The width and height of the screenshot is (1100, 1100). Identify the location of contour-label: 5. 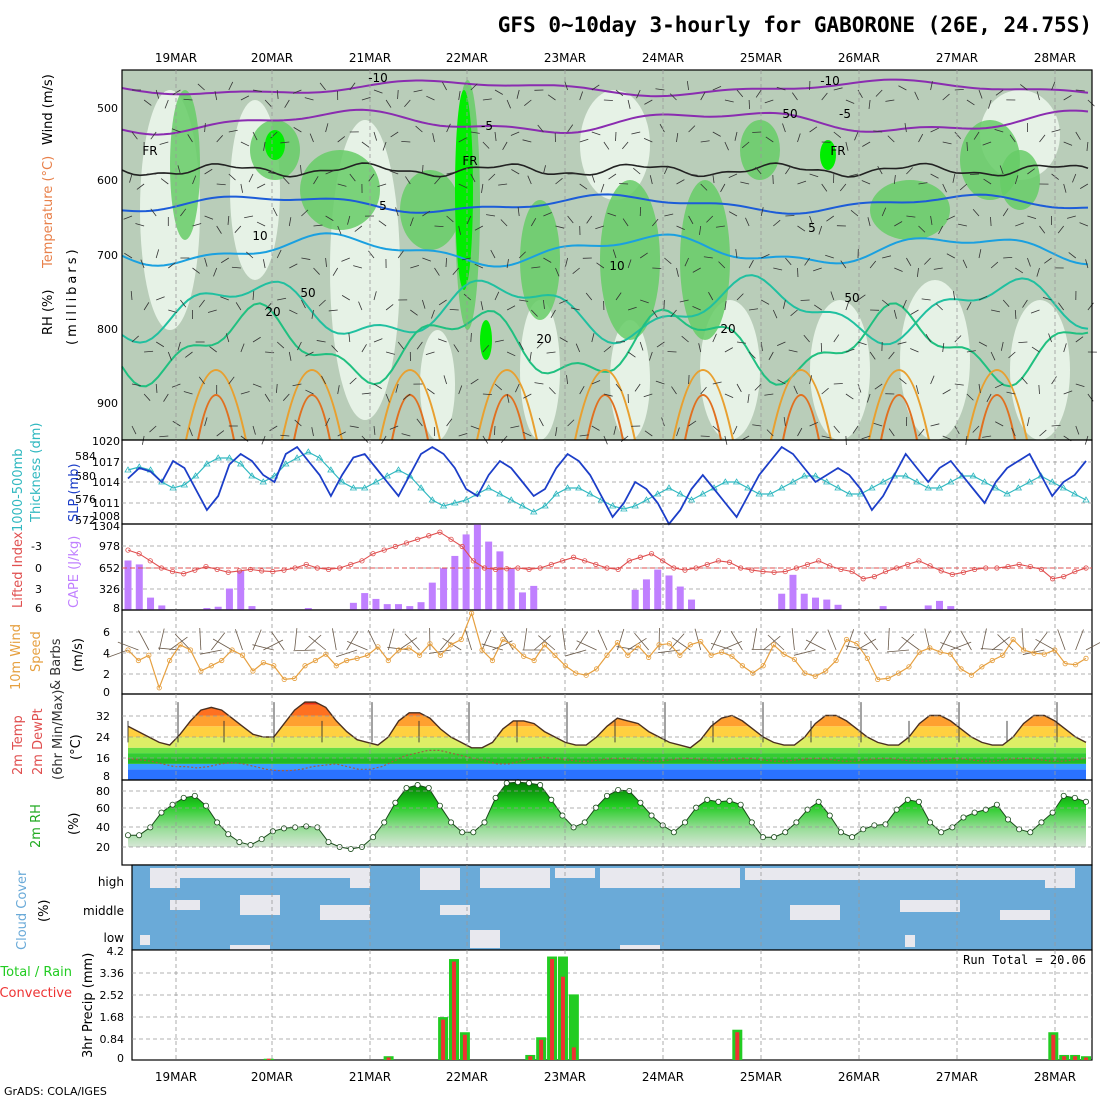
(812, 228).